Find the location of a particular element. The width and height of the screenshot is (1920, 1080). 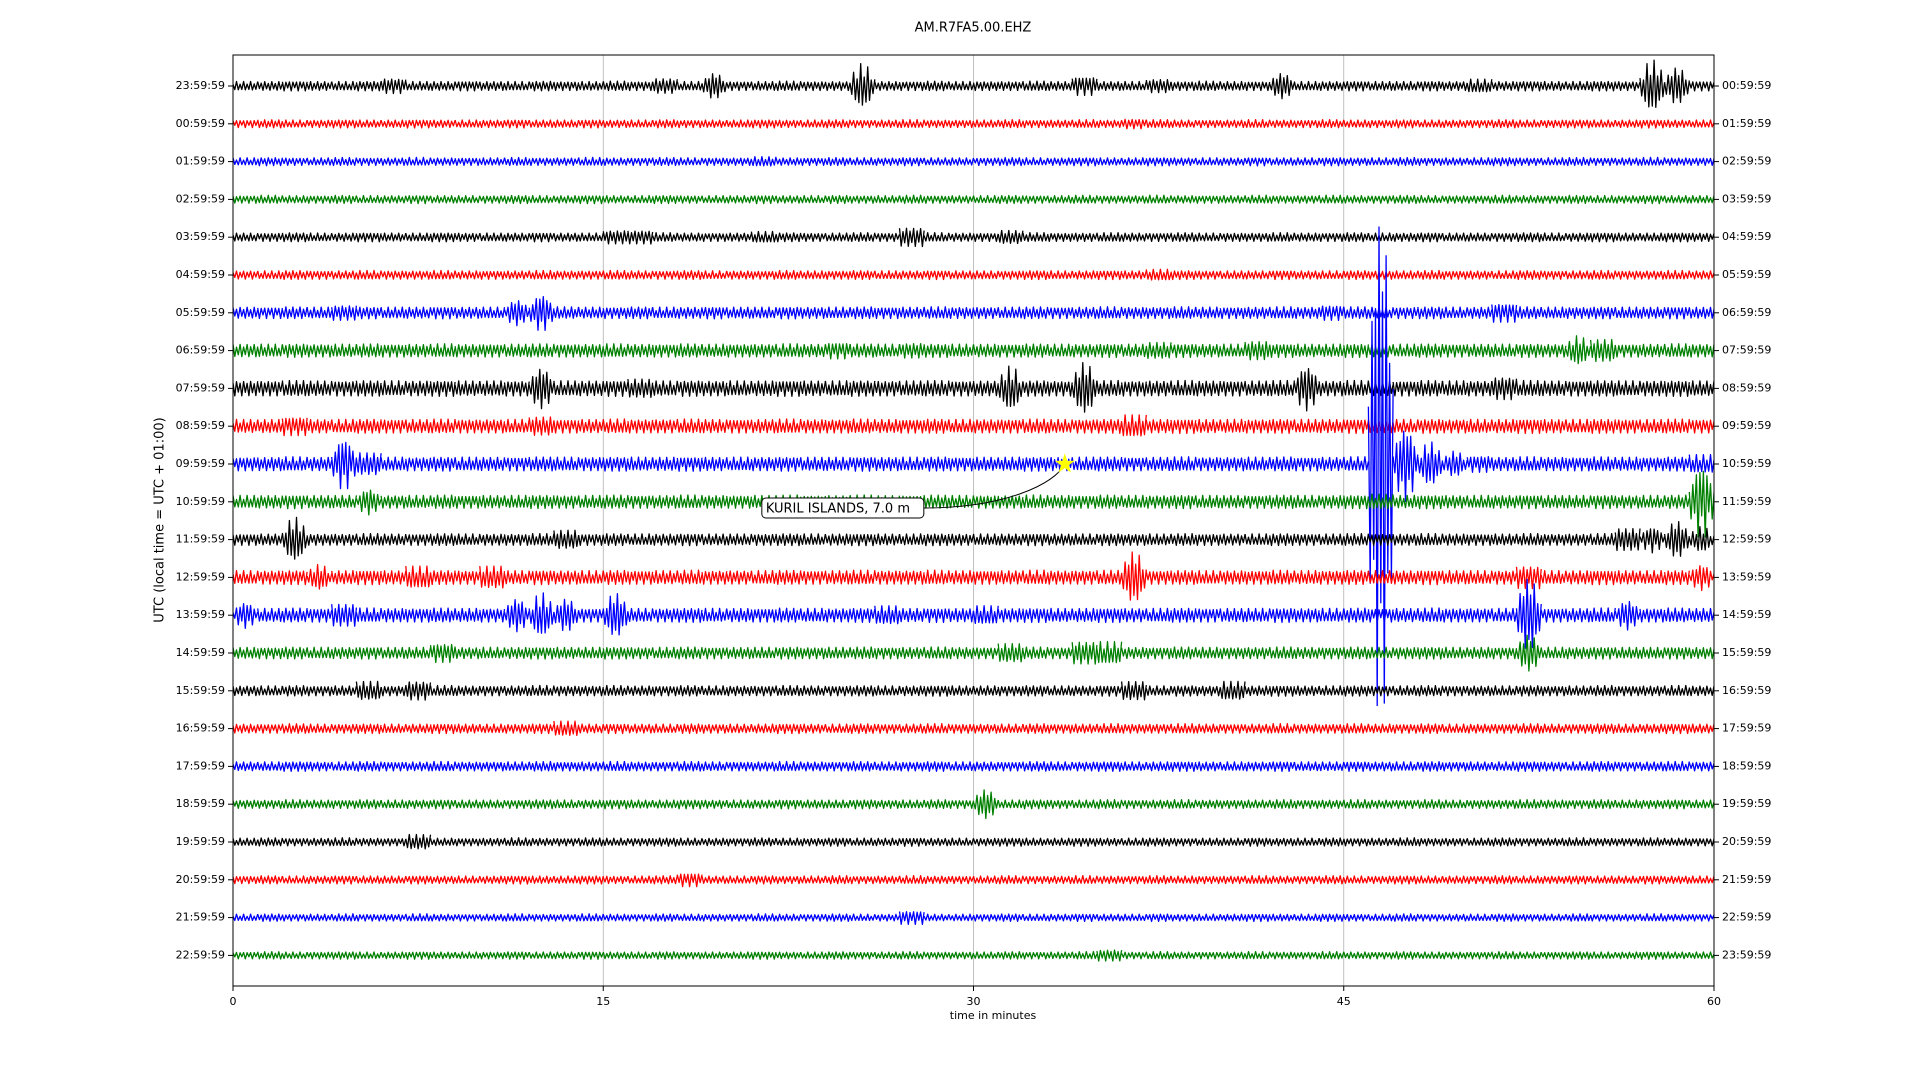

x-tick-label: 30 is located at coordinates (974, 1001).